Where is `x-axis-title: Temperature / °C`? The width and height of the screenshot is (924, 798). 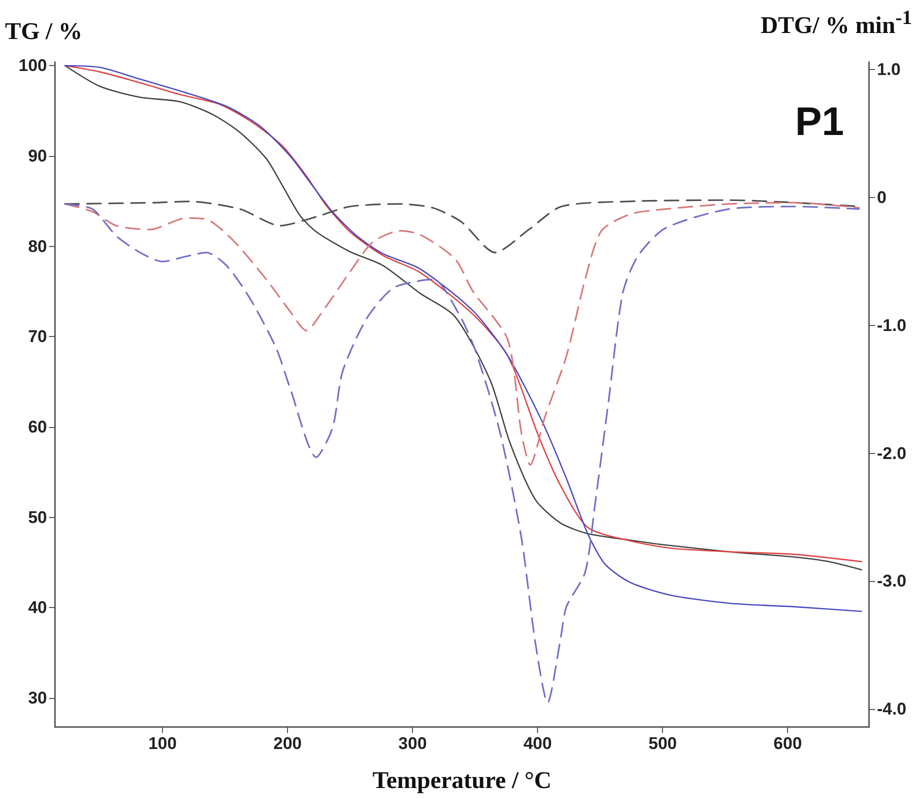
x-axis-title: Temperature / °C is located at coordinates (462, 781).